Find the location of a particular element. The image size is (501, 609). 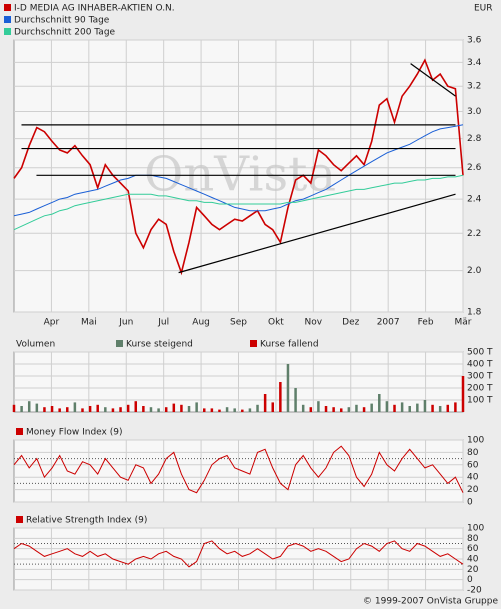

y-tick-label: 3.2 is located at coordinates (474, 87).